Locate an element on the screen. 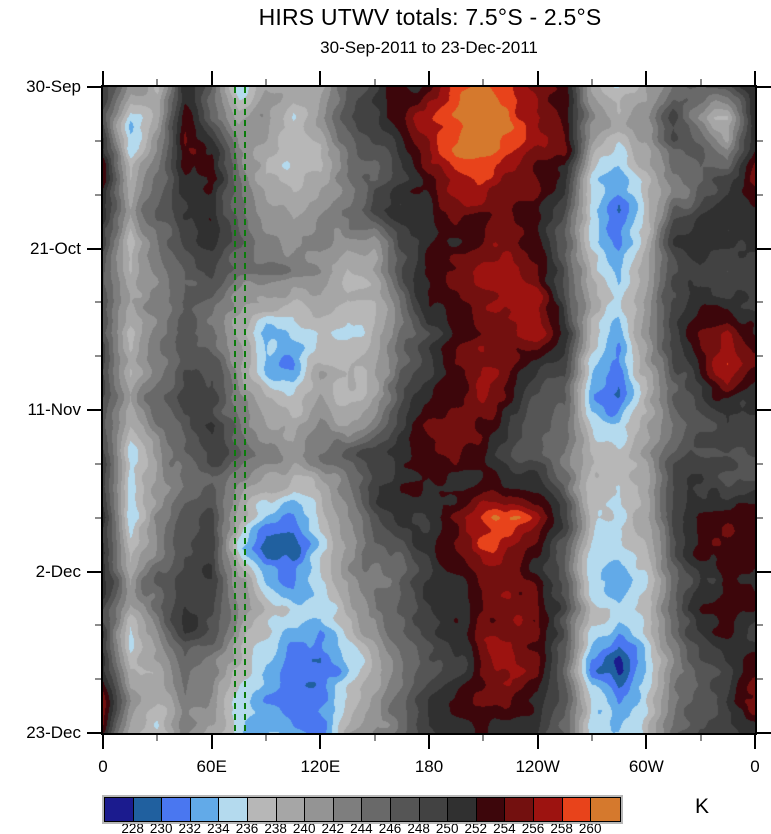  colorbar is located at coordinates (362, 809).